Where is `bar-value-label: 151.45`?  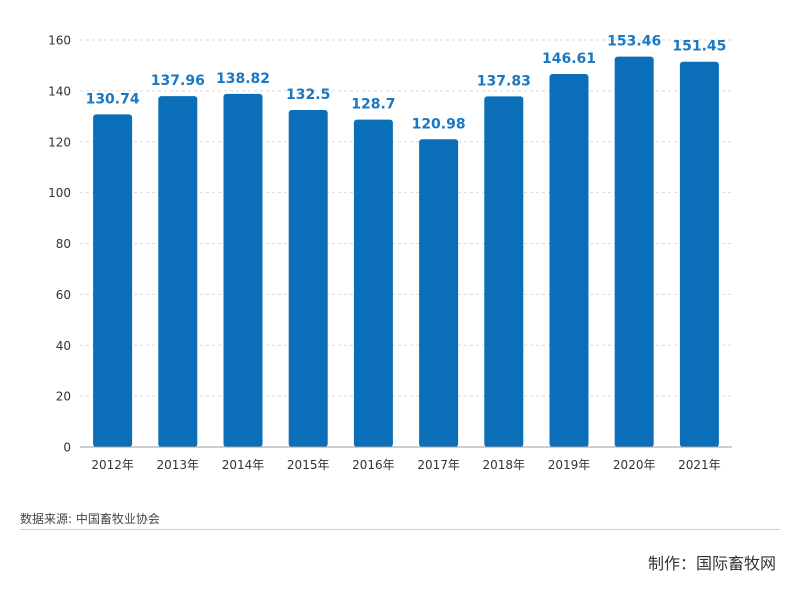
bar-value-label: 151.45 is located at coordinates (699, 47).